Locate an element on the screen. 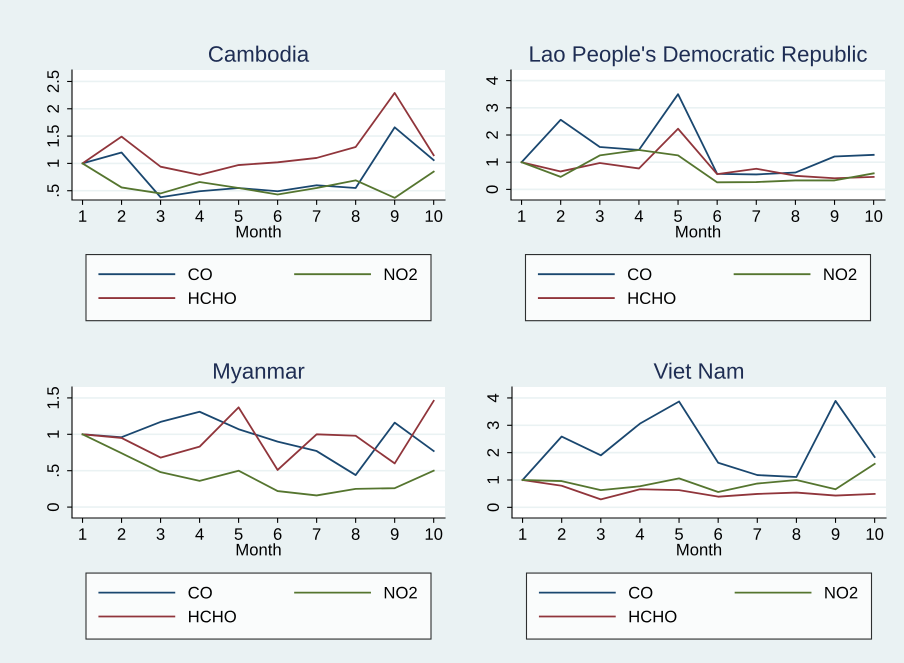 This screenshot has height=663, width=904. chart-title: Myanmar is located at coordinates (259, 373).